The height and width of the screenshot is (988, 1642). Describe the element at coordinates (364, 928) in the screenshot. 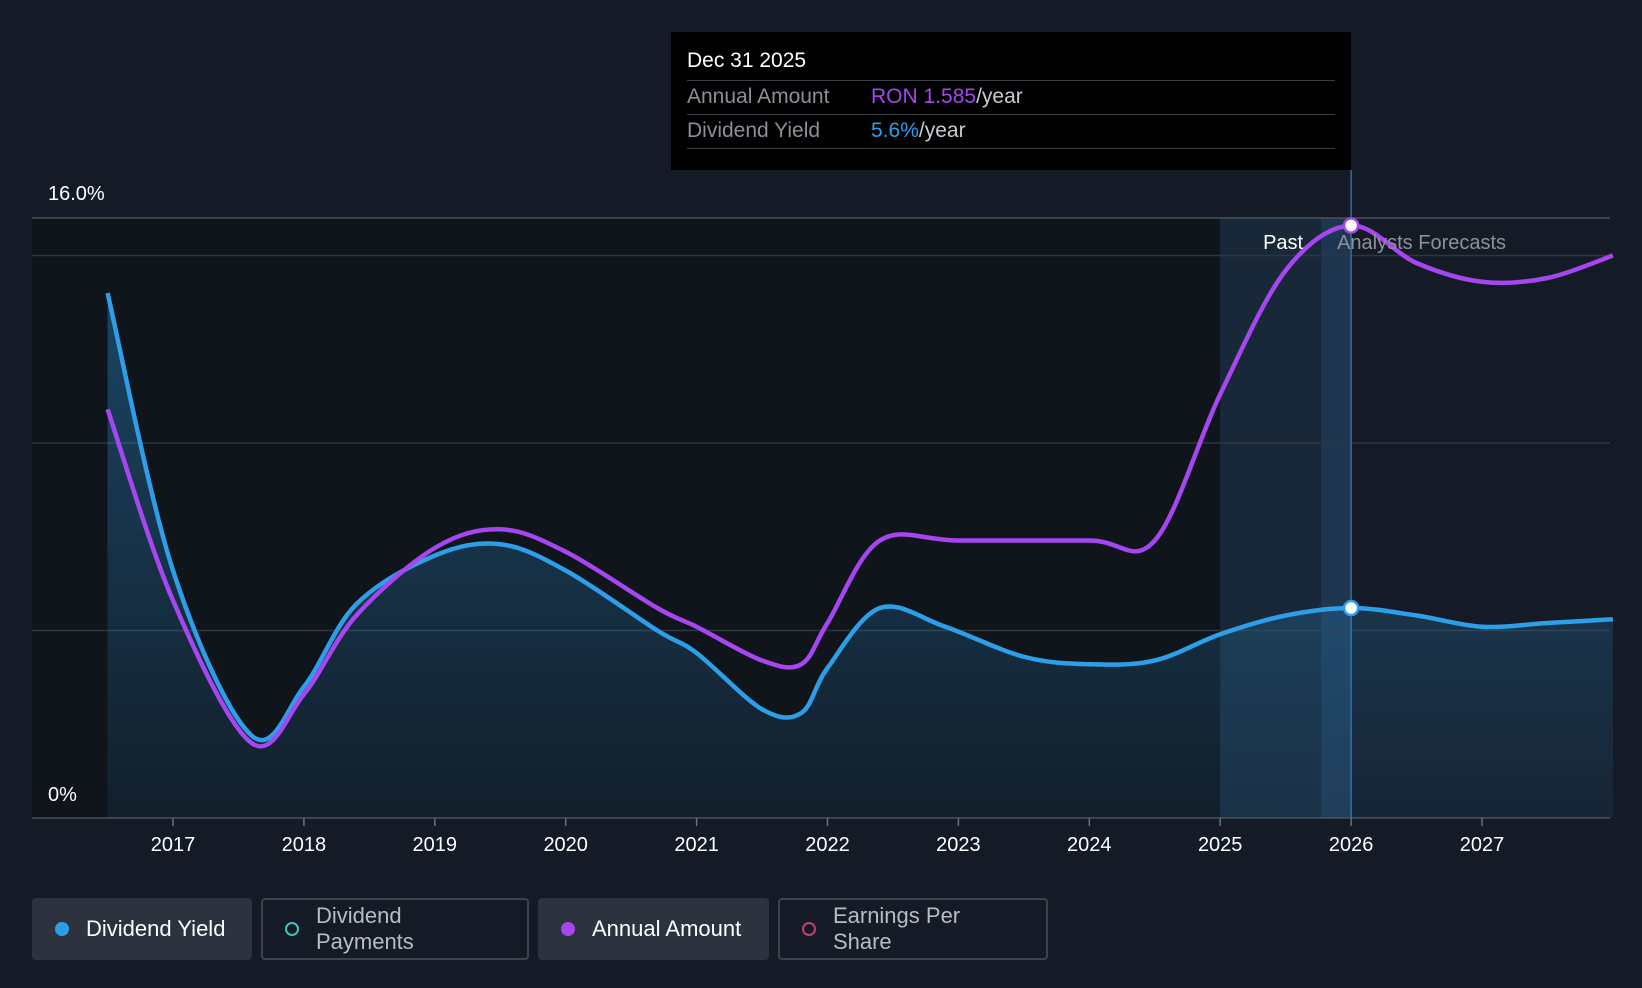

I see `legend-label: Dividend Payments` at that location.